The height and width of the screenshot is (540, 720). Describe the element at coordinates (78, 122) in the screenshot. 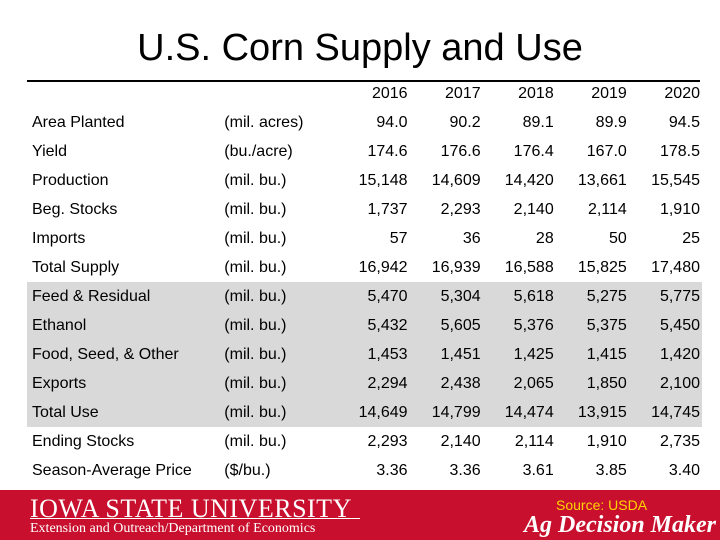

I see `row-label: Area Planted` at that location.